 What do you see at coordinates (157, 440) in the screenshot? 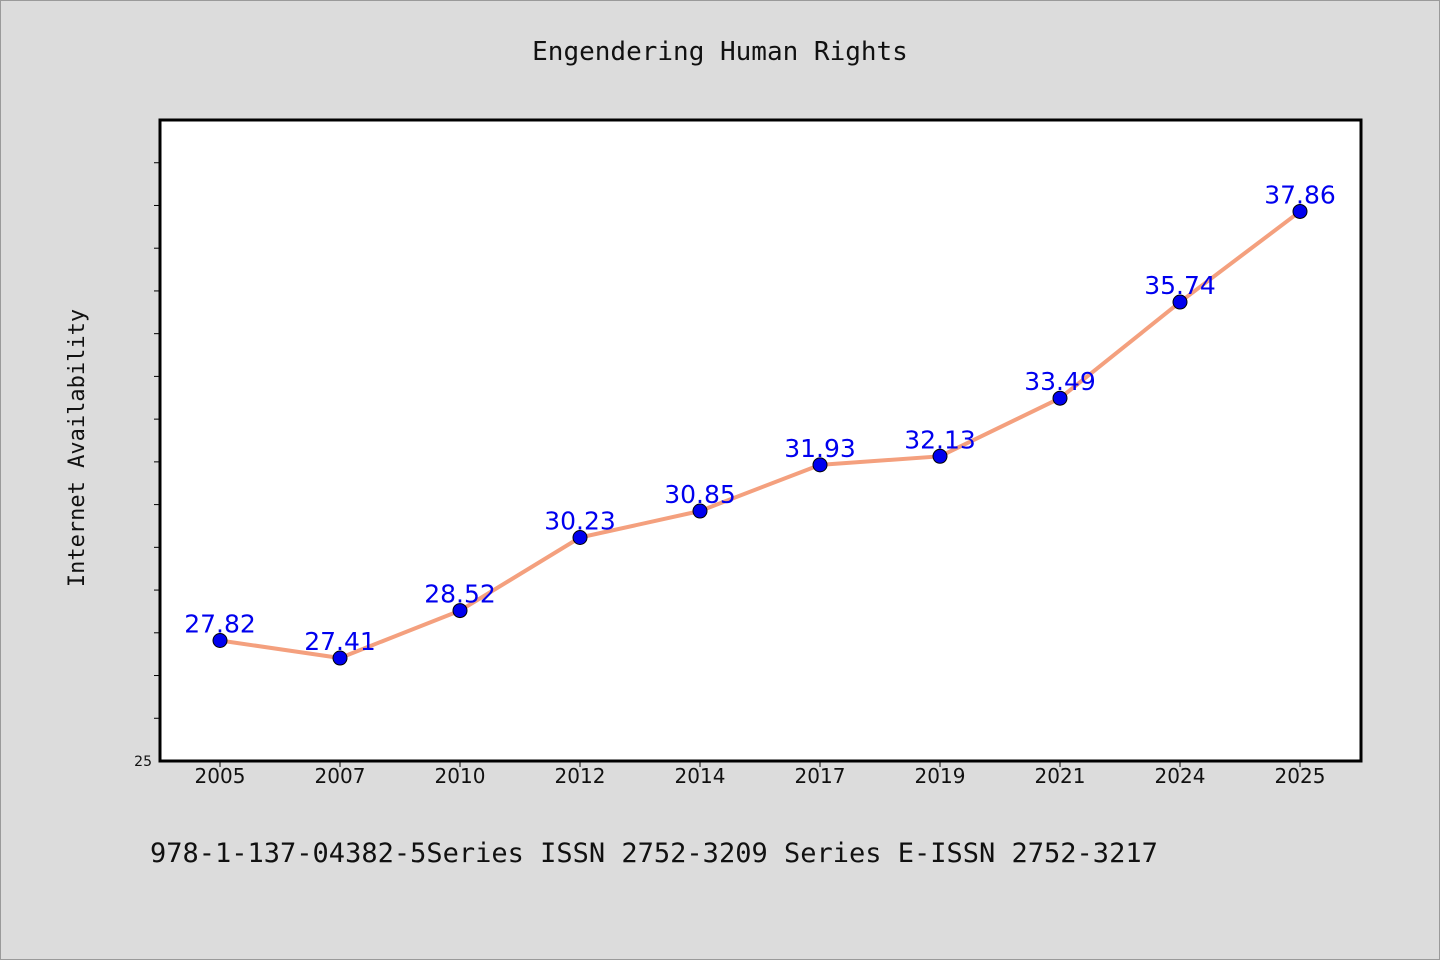
I see `y-axis-ticks` at bounding box center [157, 440].